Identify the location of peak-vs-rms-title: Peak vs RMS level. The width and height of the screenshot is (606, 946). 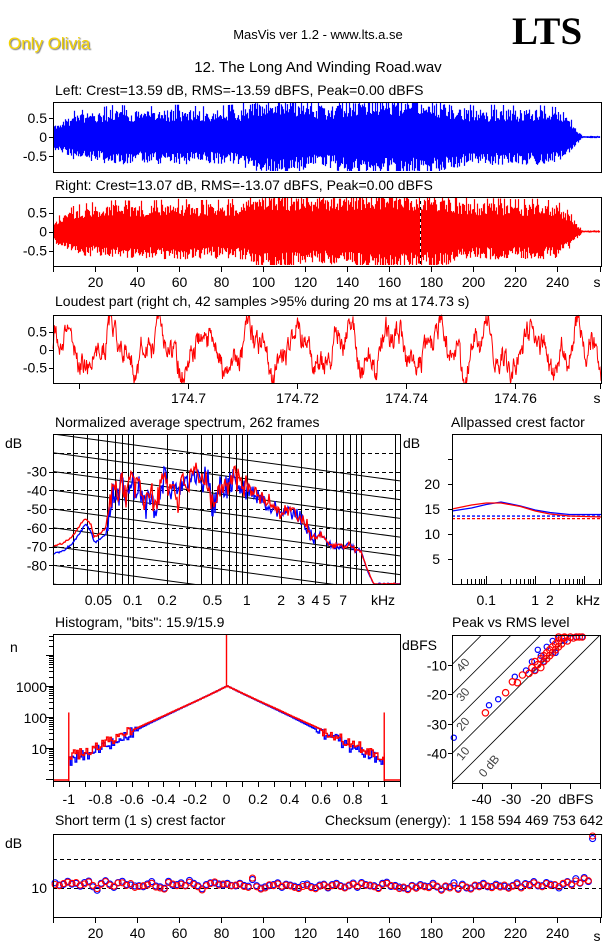
(510, 622).